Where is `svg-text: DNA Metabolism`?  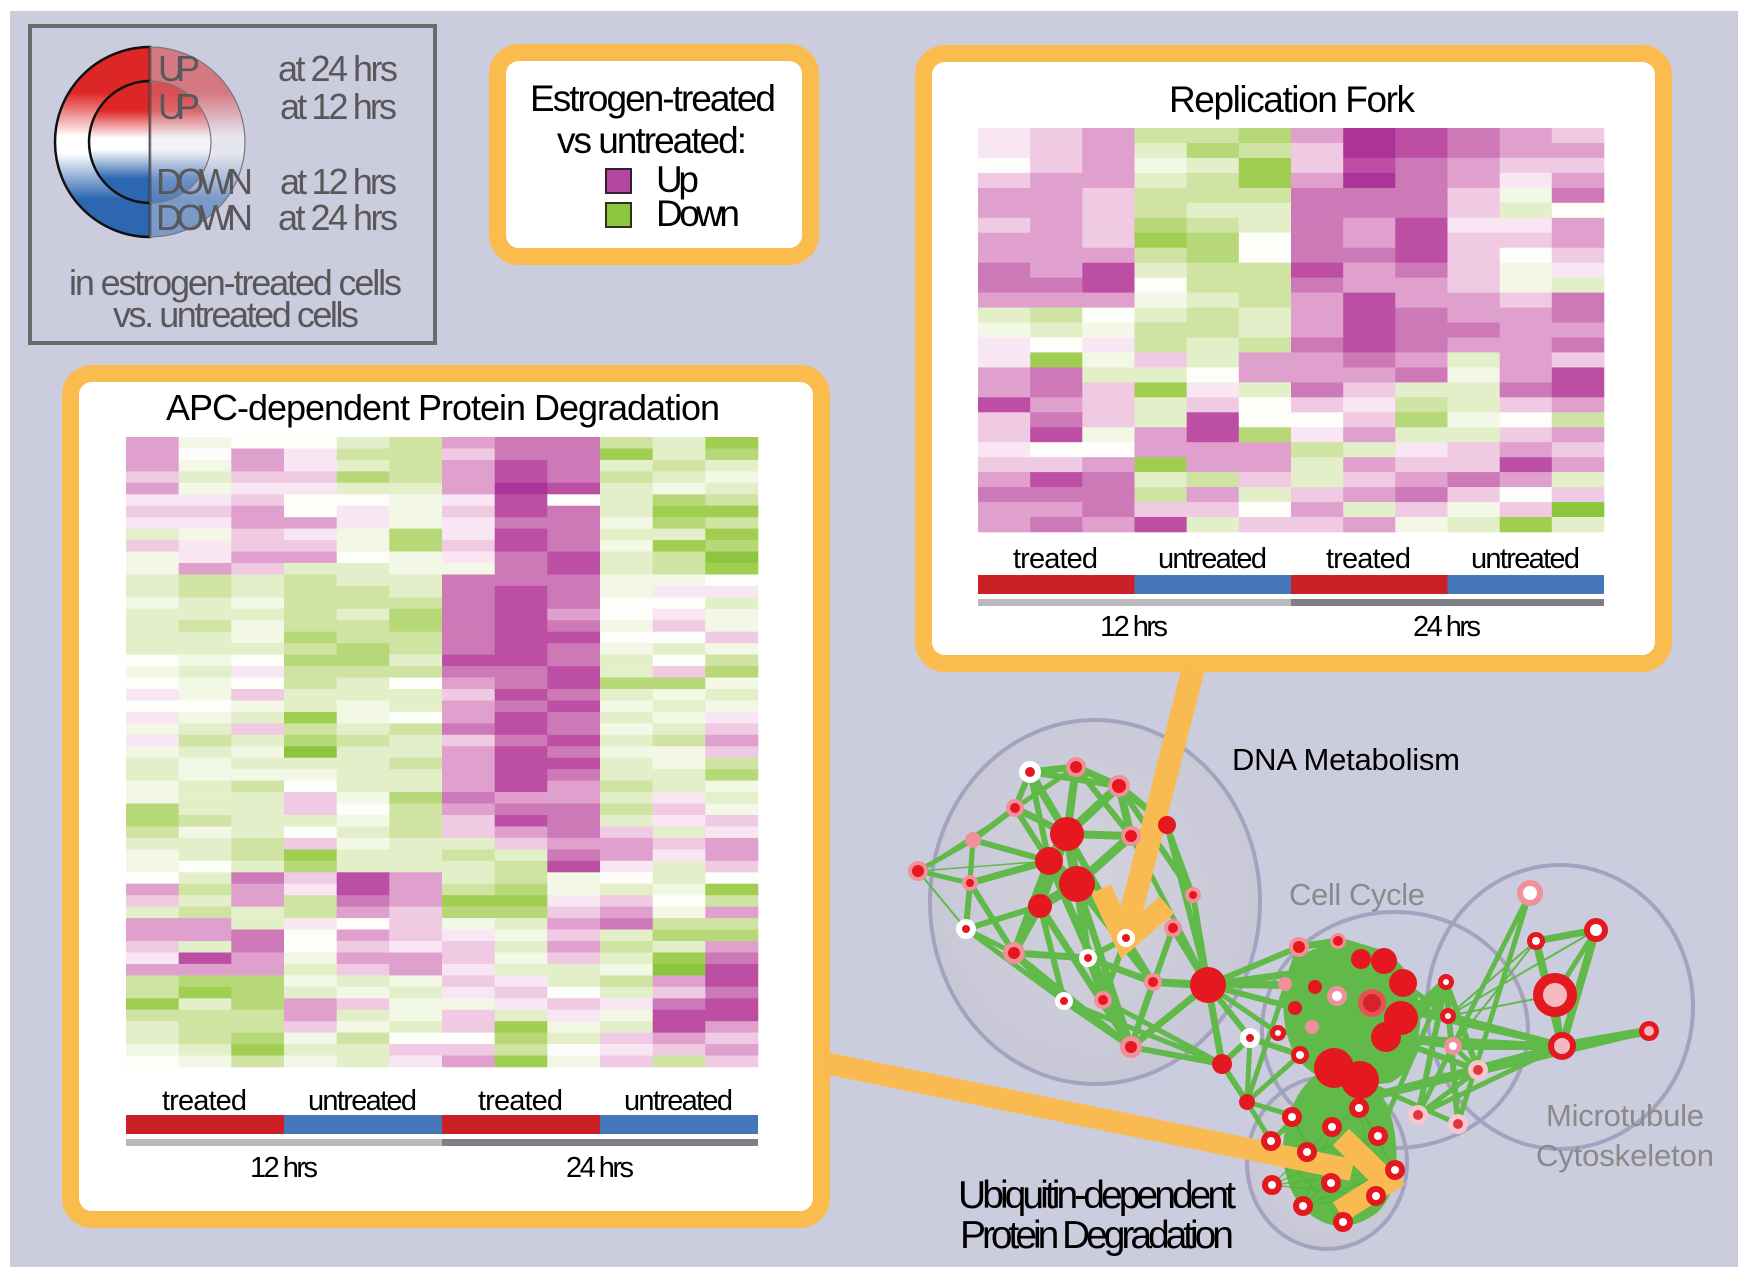
svg-text: DNA Metabolism is located at coordinates (1346, 759).